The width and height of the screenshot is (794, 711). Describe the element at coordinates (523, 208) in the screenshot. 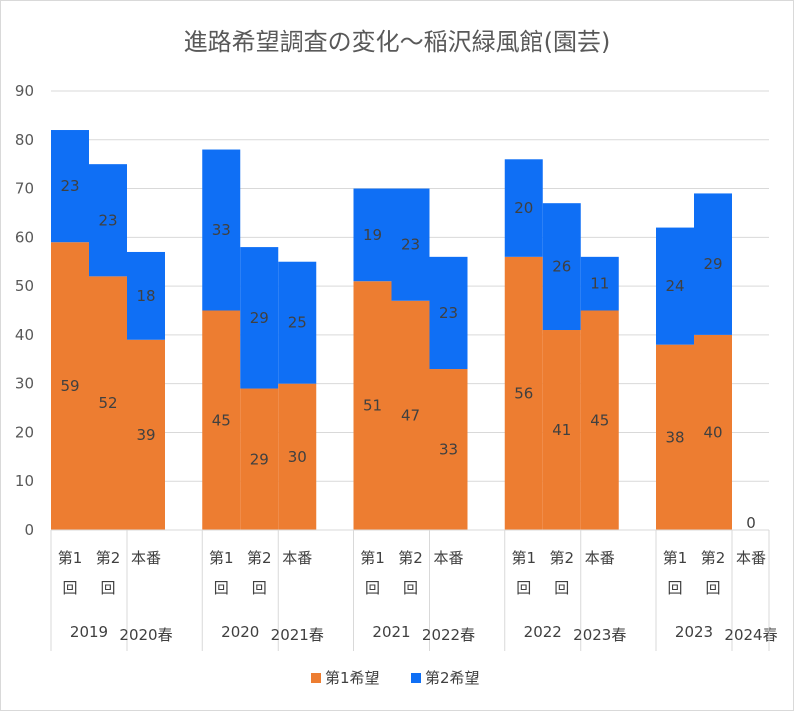

I see `data-label-second: 20` at that location.